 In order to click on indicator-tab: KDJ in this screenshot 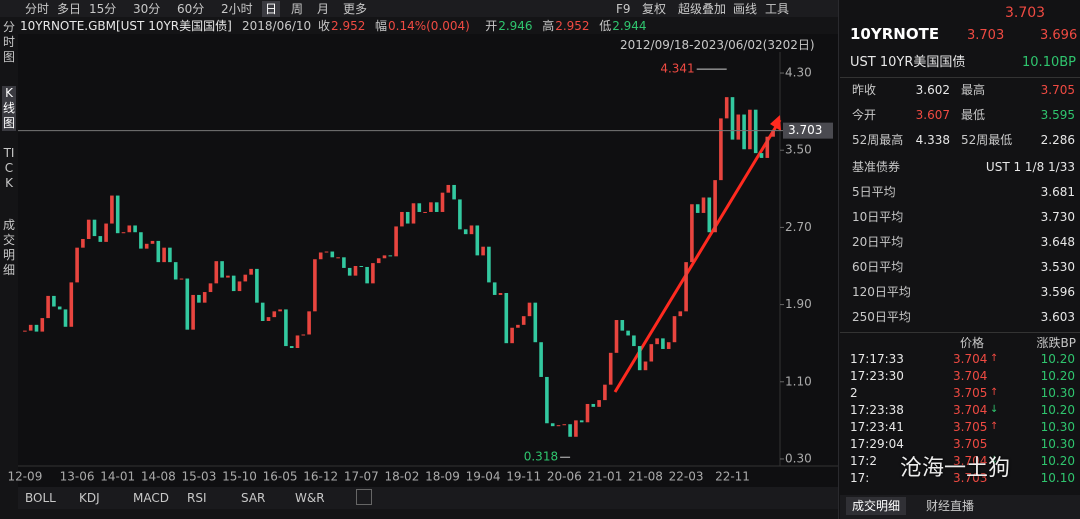, I will do `click(89, 498)`.